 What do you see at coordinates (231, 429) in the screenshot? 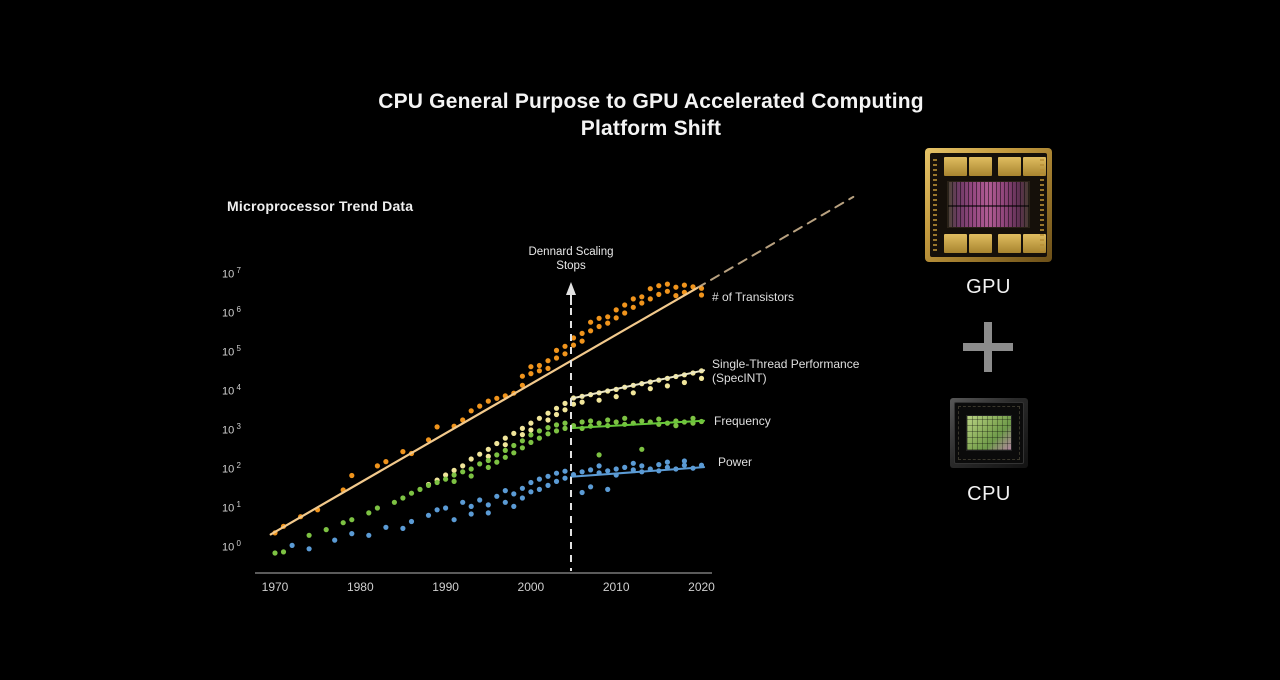
I see `y-tick-label: 10 3` at bounding box center [231, 429].